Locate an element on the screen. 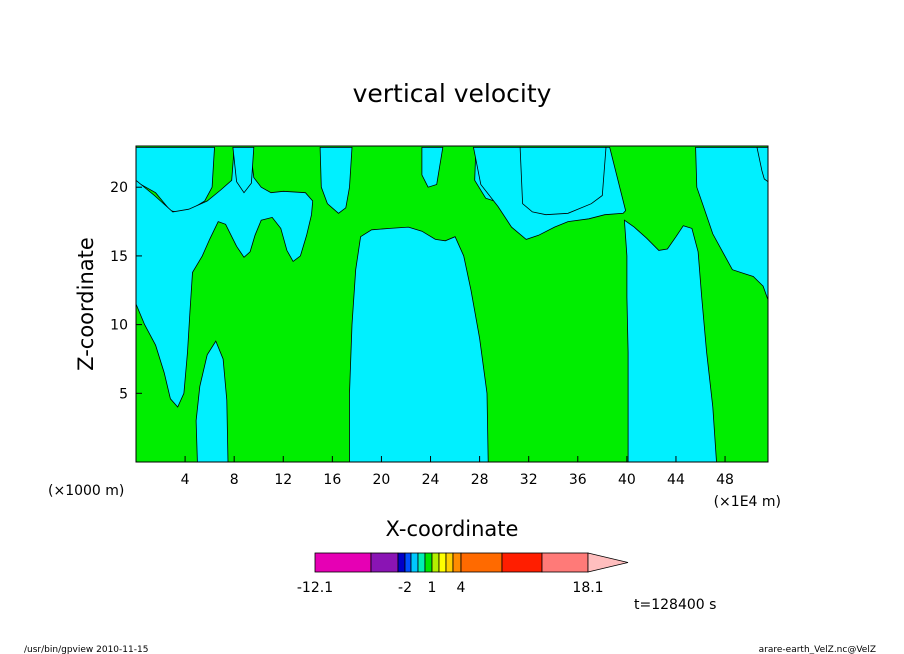 The width and height of the screenshot is (904, 654). footer-left: /usr/bin/gpview 2010-11-15 is located at coordinates (86, 649).